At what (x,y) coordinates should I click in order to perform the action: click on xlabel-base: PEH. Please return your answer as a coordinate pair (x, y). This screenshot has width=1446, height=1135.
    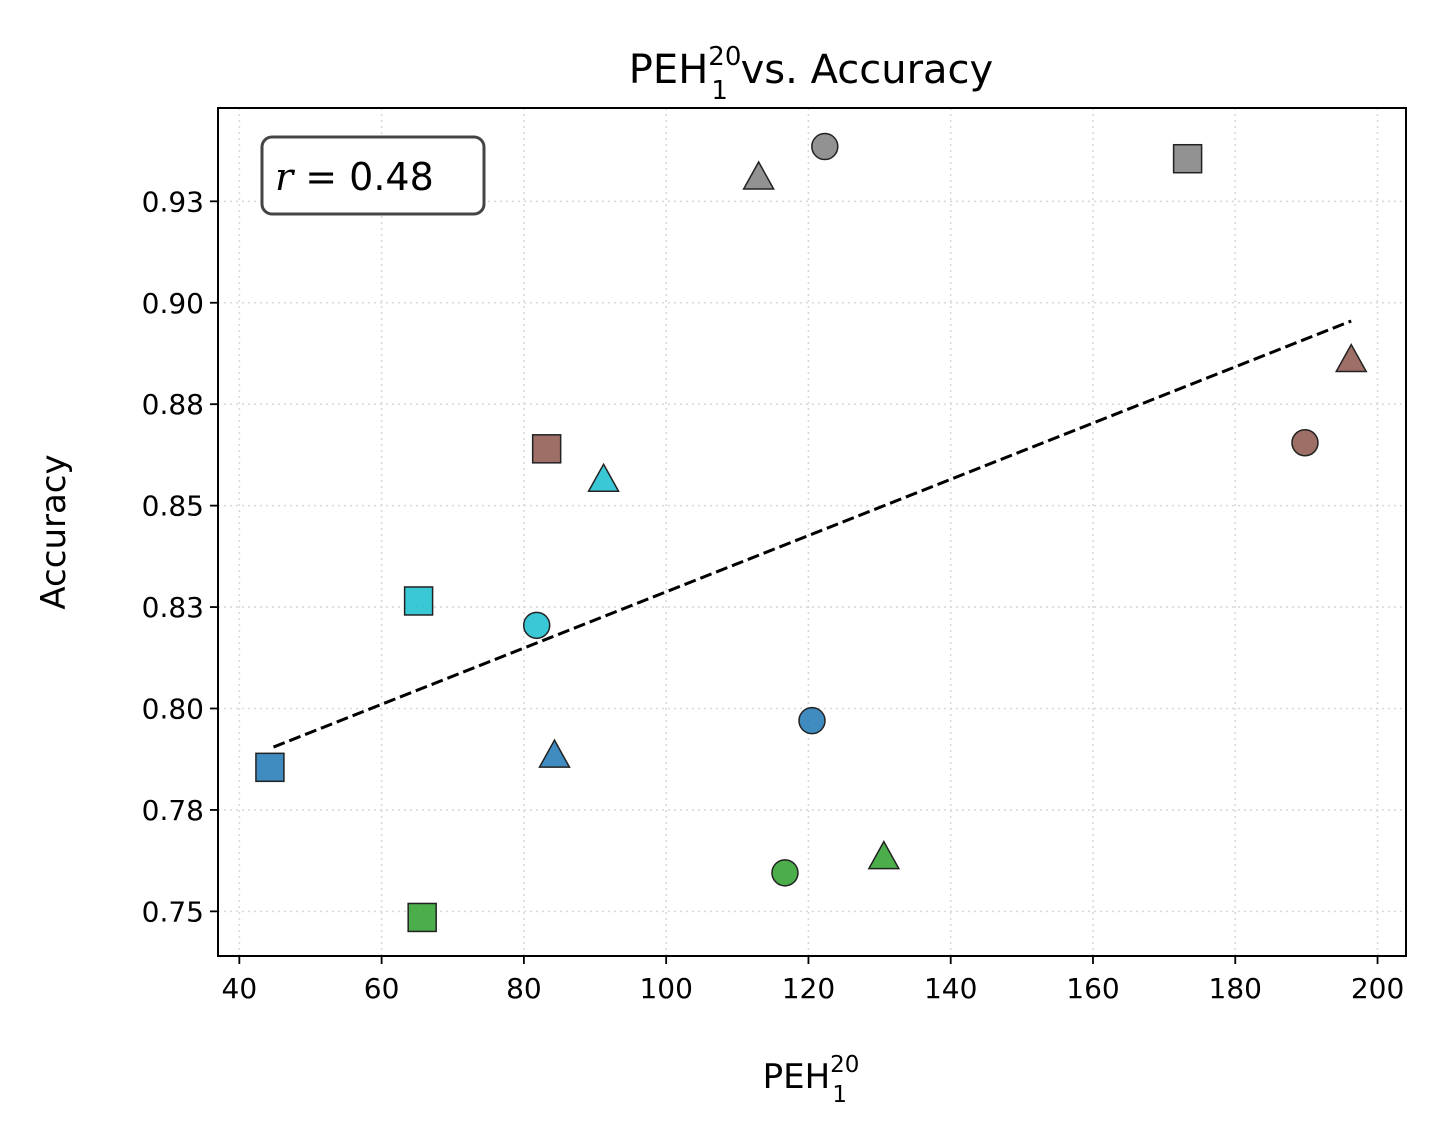
    Looking at the image, I should click on (797, 1077).